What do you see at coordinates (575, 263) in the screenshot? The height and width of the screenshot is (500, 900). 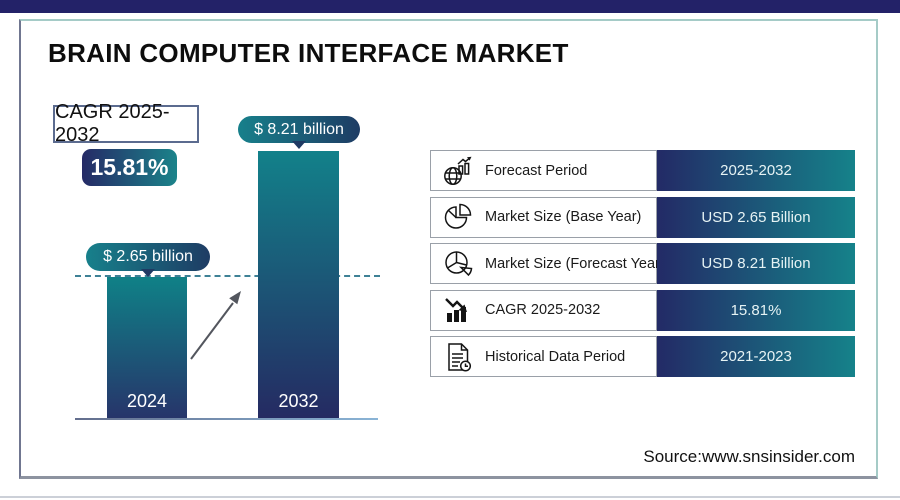 I see `row-label: Market Size (Forecast Year)` at bounding box center [575, 263].